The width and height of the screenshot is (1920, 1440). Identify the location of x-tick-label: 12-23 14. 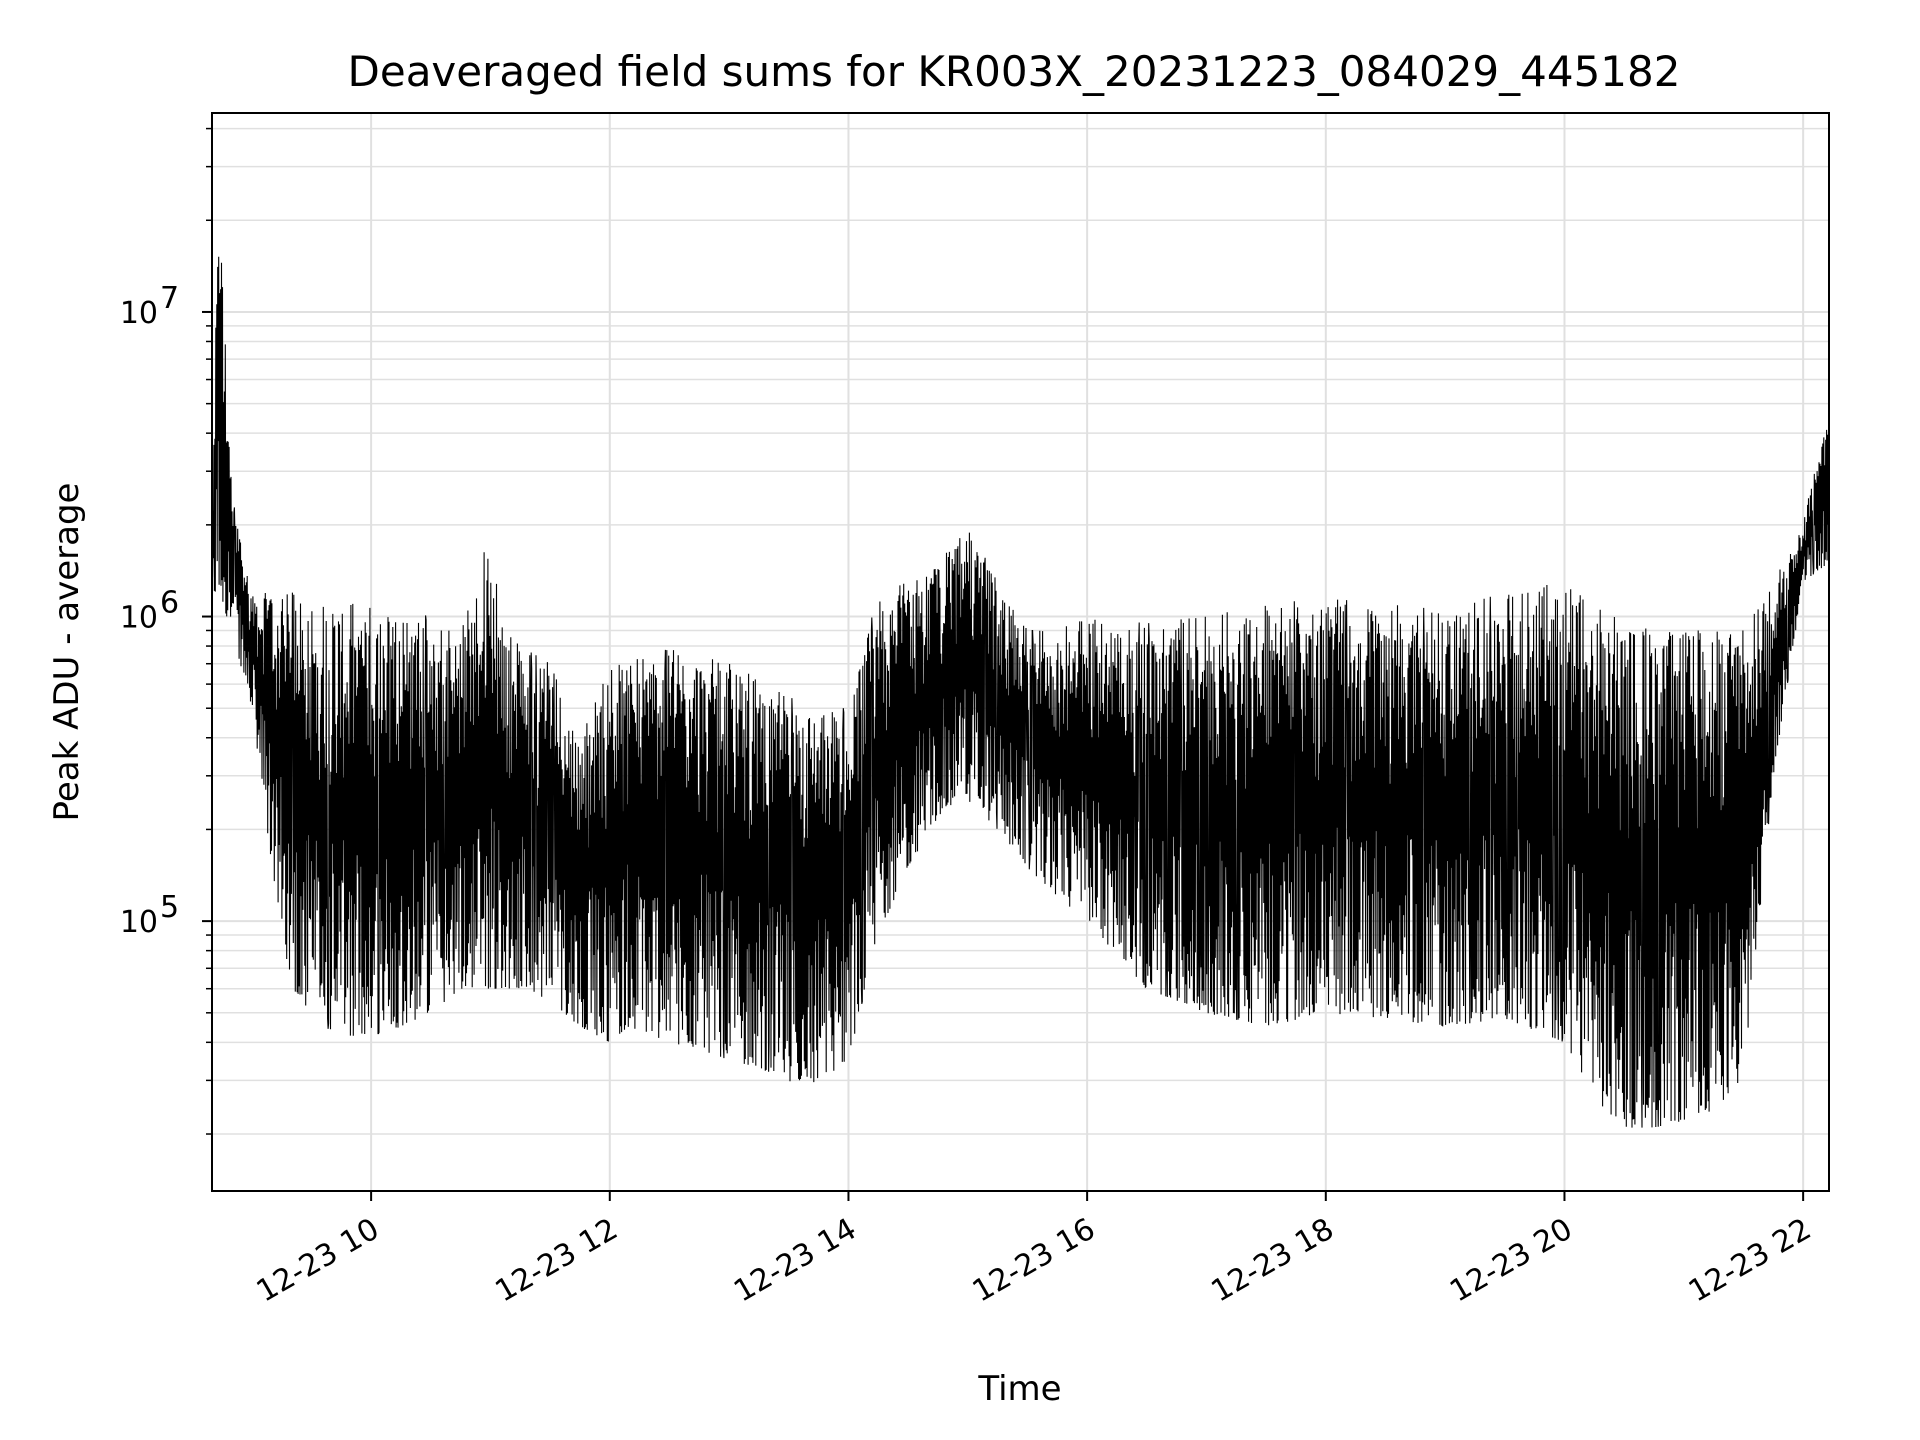
(795, 1261).